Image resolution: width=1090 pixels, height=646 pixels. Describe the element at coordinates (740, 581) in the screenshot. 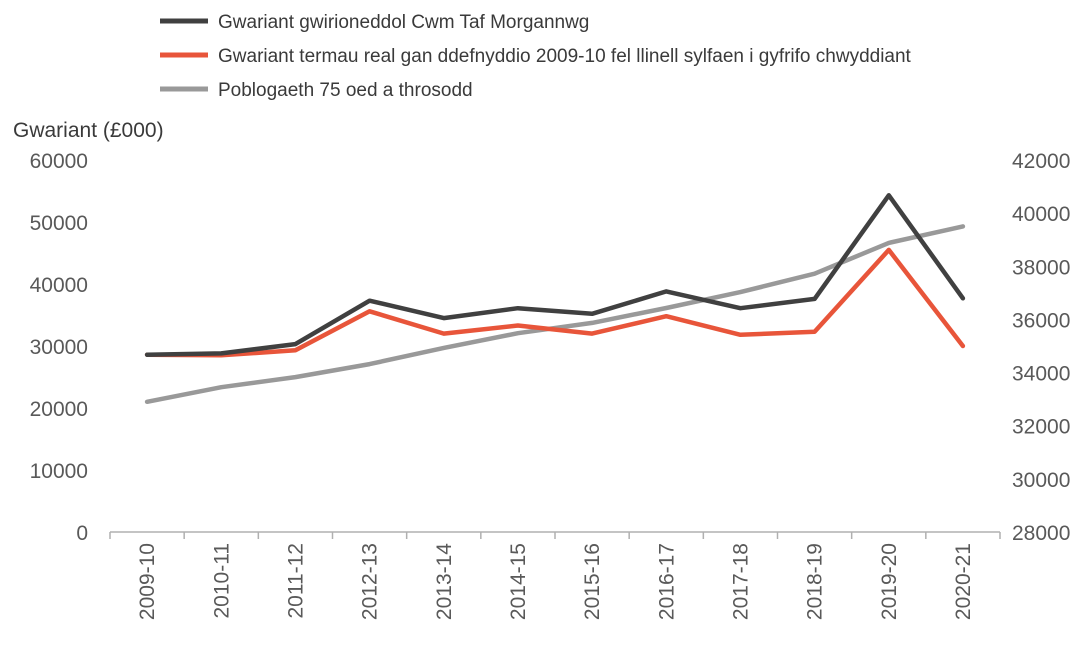

I see `x-tick-label: 2017-18` at that location.